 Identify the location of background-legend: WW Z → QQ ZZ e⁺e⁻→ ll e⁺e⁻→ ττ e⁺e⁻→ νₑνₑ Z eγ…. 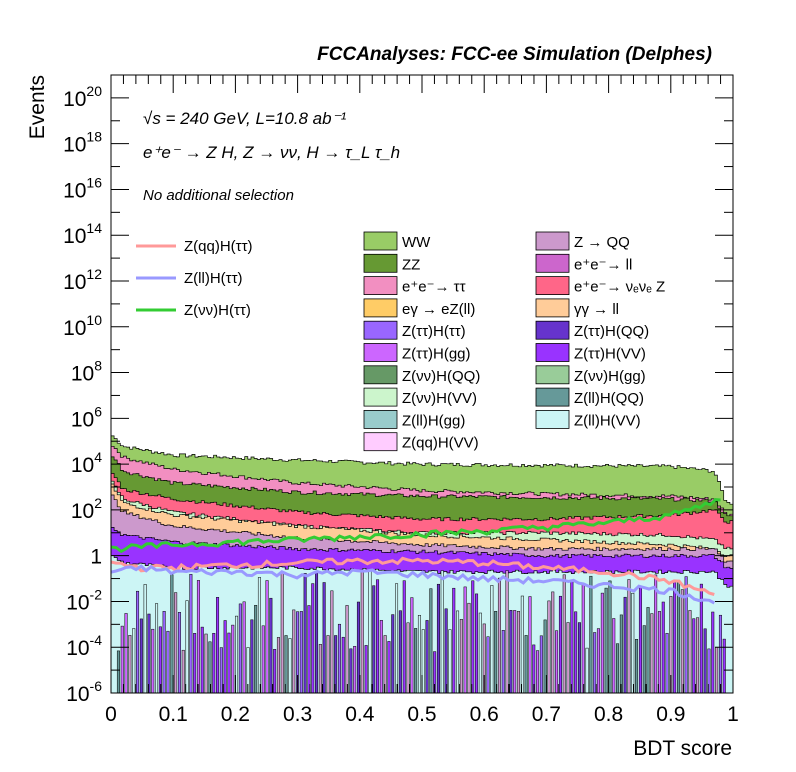
(514, 341).